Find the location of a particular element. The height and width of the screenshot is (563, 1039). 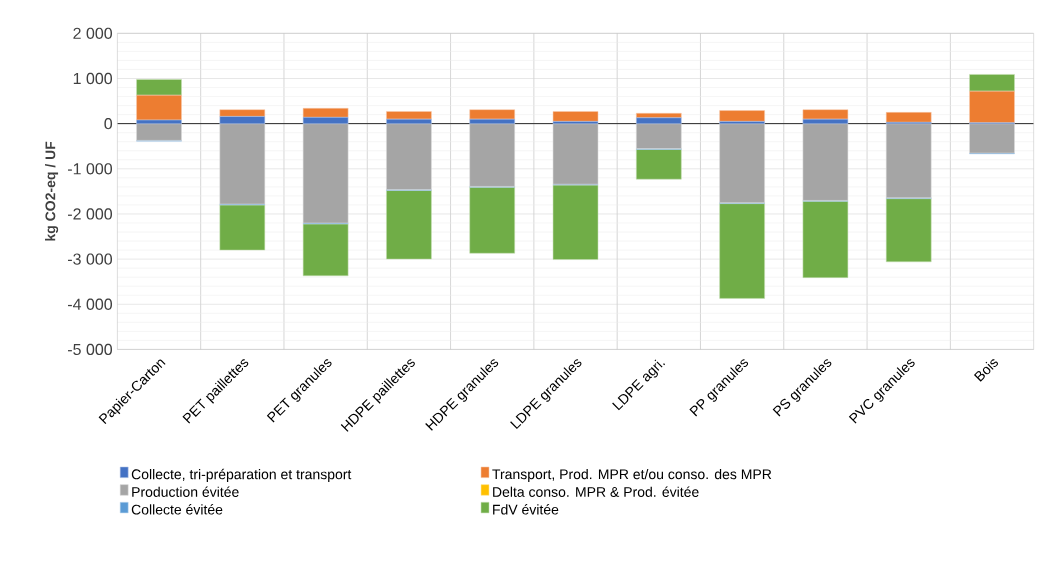

y-tick-label: 1 000 is located at coordinates (93, 78).